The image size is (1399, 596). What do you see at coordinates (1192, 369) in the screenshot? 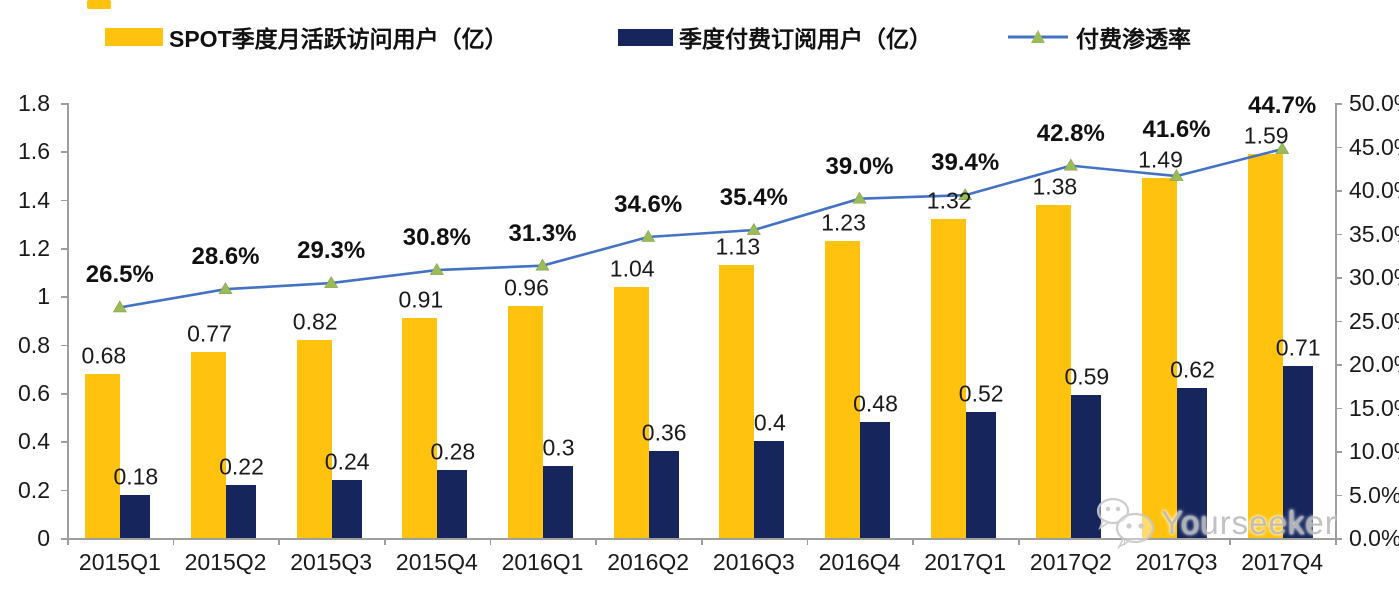
I see `subs-bar-label: 0.62` at bounding box center [1192, 369].